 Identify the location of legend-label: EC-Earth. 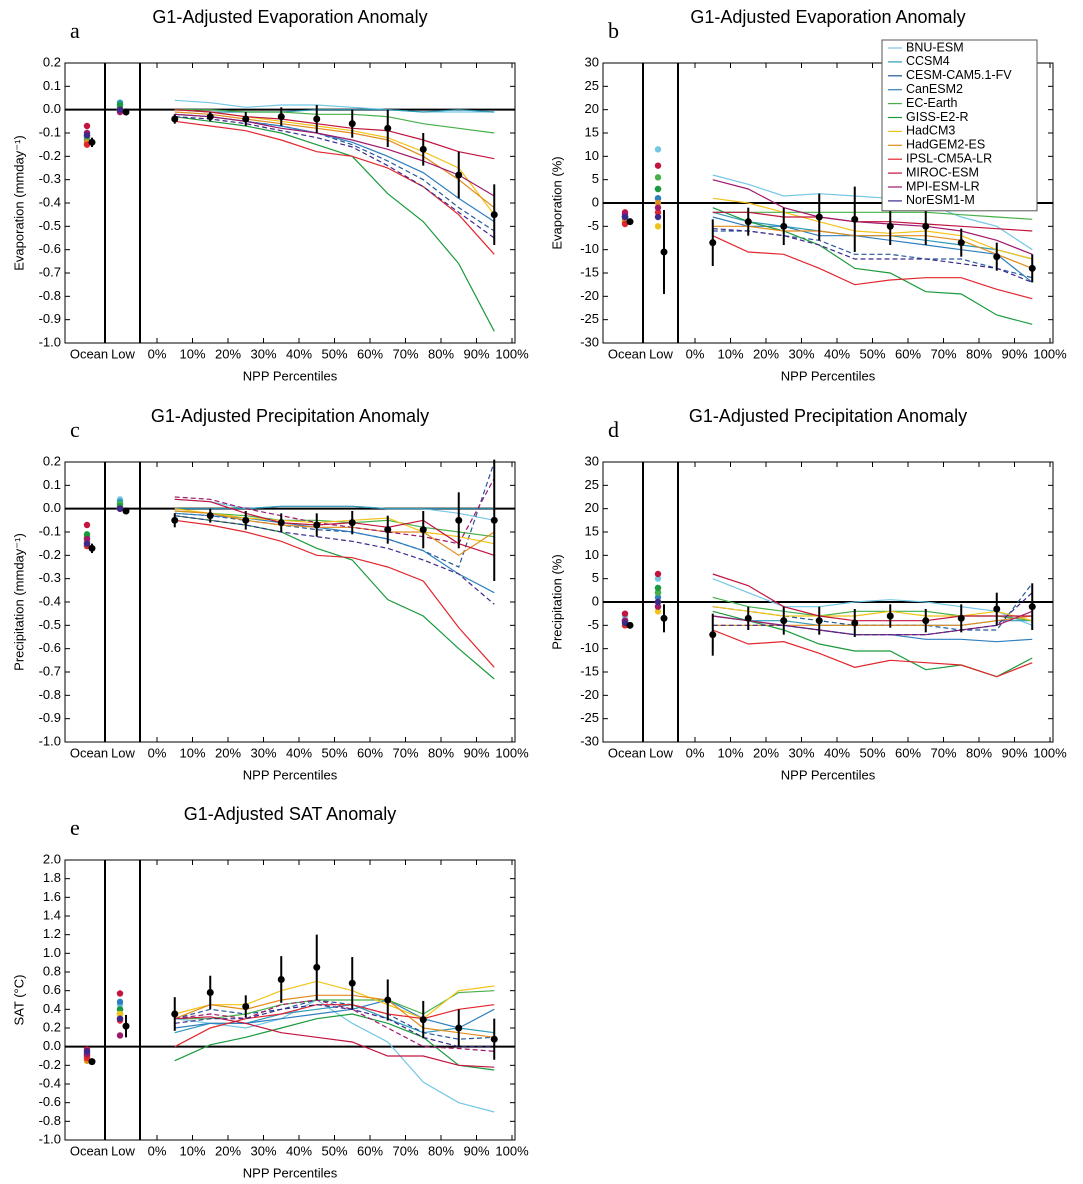
(931, 103).